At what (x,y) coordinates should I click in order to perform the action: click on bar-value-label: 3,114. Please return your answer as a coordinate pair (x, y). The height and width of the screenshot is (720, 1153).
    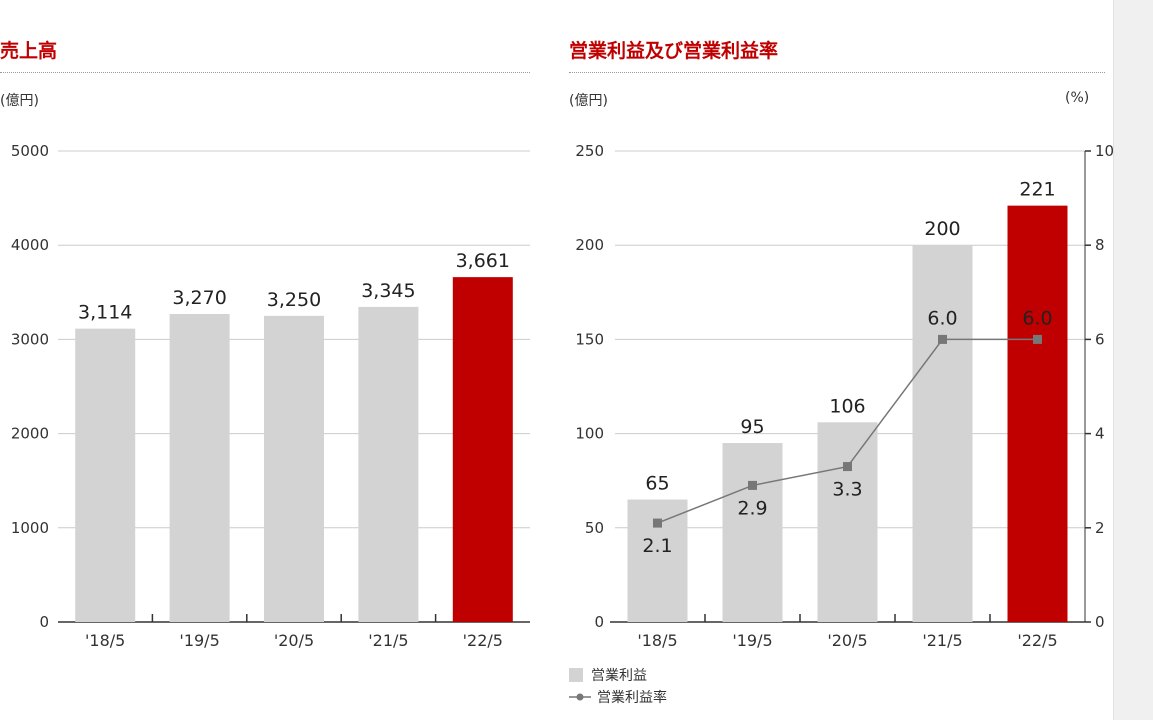
    Looking at the image, I should click on (105, 313).